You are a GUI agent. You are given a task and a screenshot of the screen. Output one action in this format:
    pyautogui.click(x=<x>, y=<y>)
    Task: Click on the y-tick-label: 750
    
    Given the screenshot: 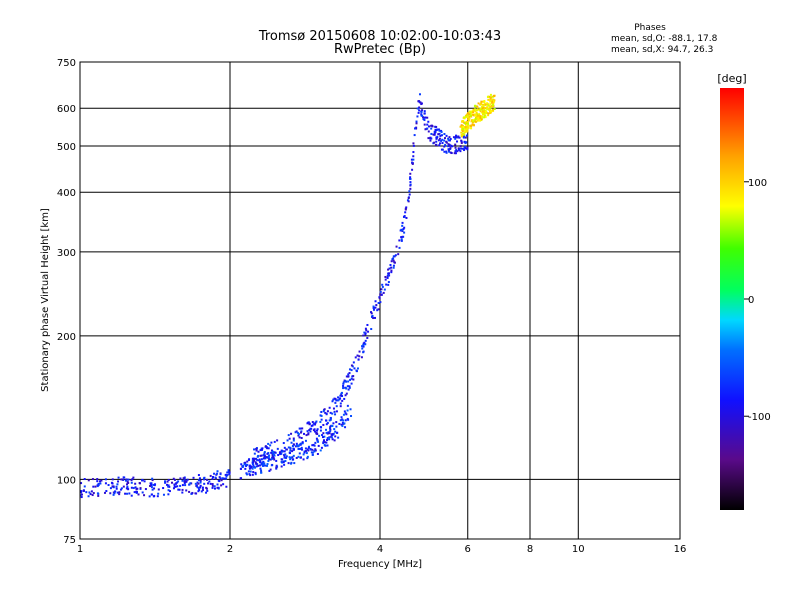 What is the action you would take?
    pyautogui.click(x=66, y=63)
    